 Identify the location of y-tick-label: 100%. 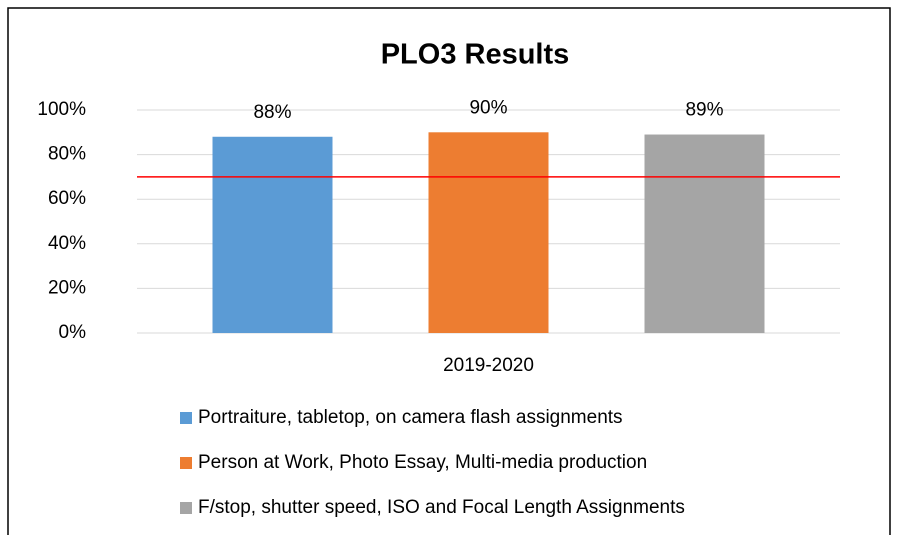
(61, 109).